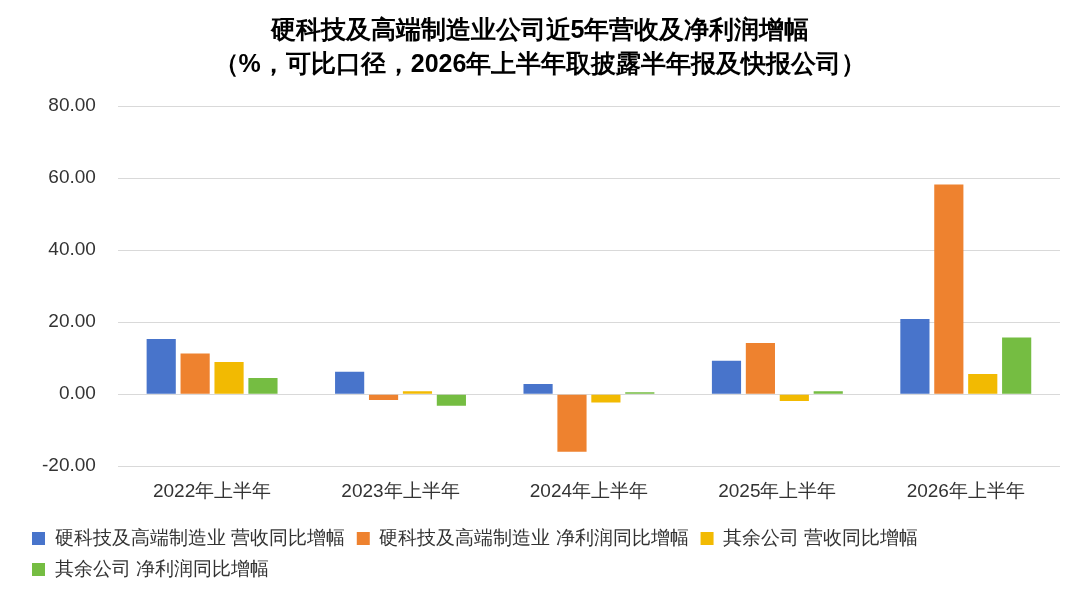  I want to click on y-tick-label: 80.00, so click(72, 105).